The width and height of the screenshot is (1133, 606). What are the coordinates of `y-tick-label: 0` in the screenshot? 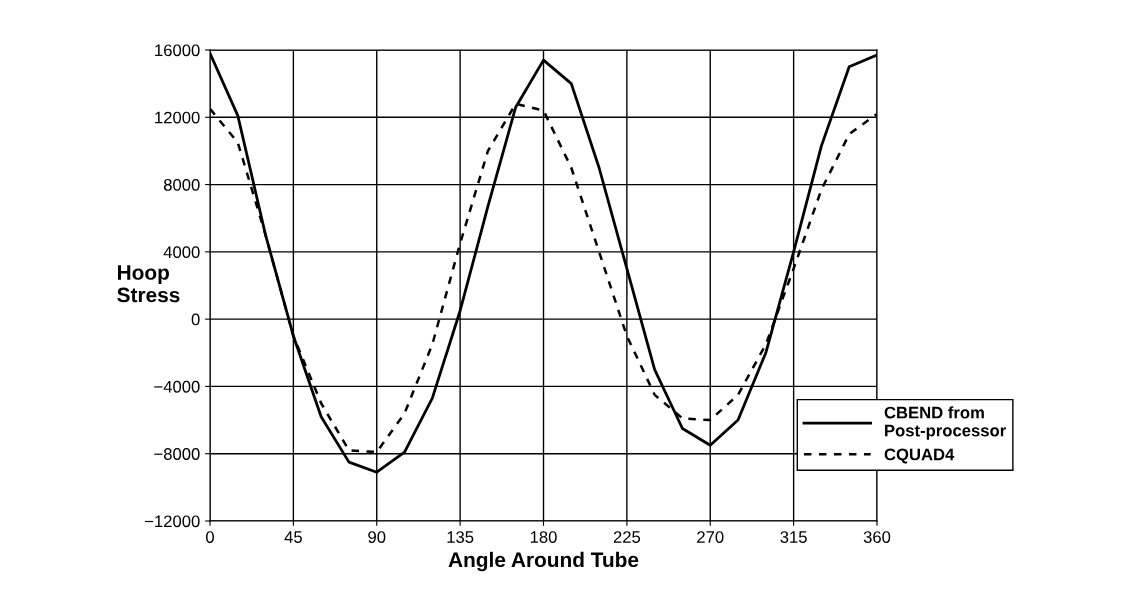 It's located at (195, 319).